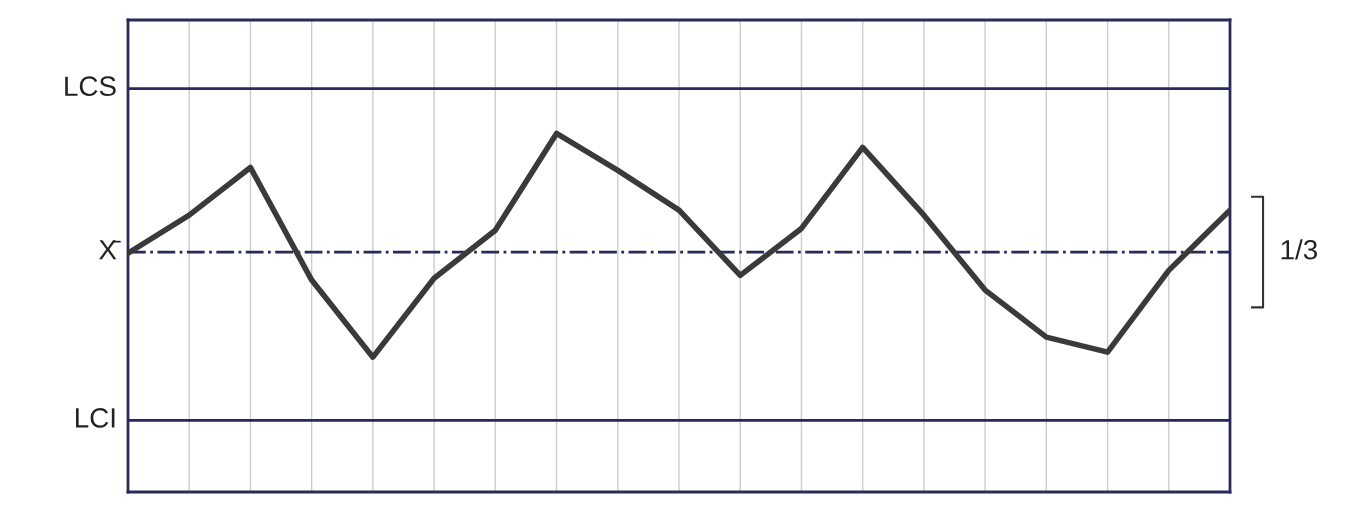 This screenshot has width=1371, height=507. Describe the element at coordinates (95, 418) in the screenshot. I see `ref-line-label: LCI` at that location.